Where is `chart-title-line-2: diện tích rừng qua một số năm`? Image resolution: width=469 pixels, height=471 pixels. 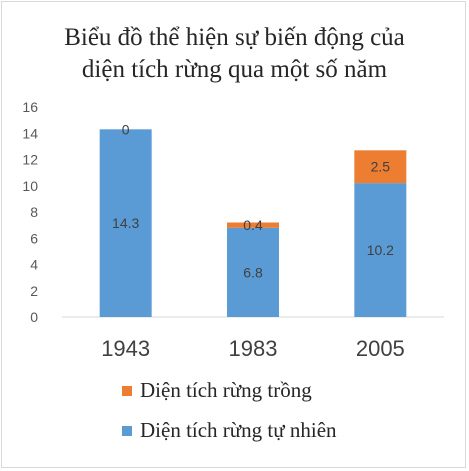 chart-title-line-2: diện tích rừng qua một số năm is located at coordinates (234, 69).